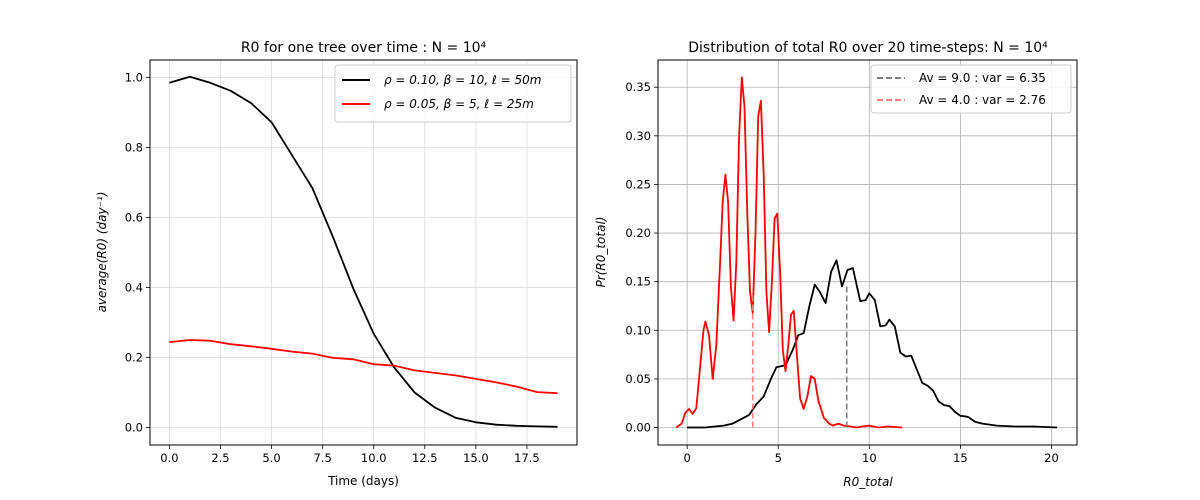  I want to click on y-tick-label: 0.0, so click(134, 428).